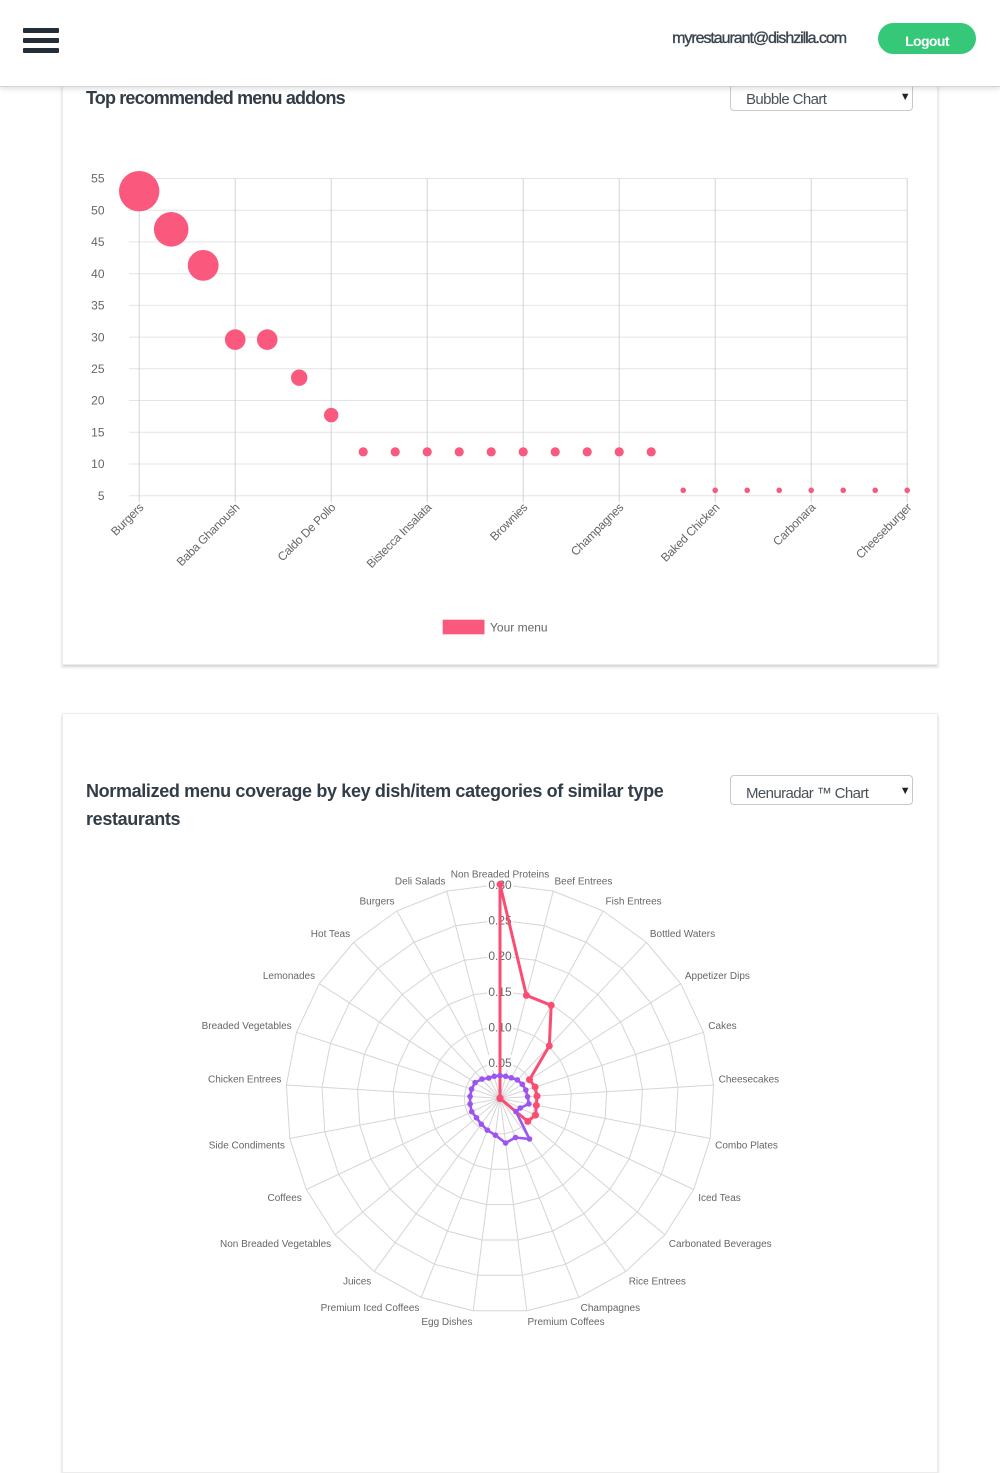 This screenshot has height=1473, width=1000. Describe the element at coordinates (690, 532) in the screenshot. I see `svg-text: Baked Chicken` at that location.